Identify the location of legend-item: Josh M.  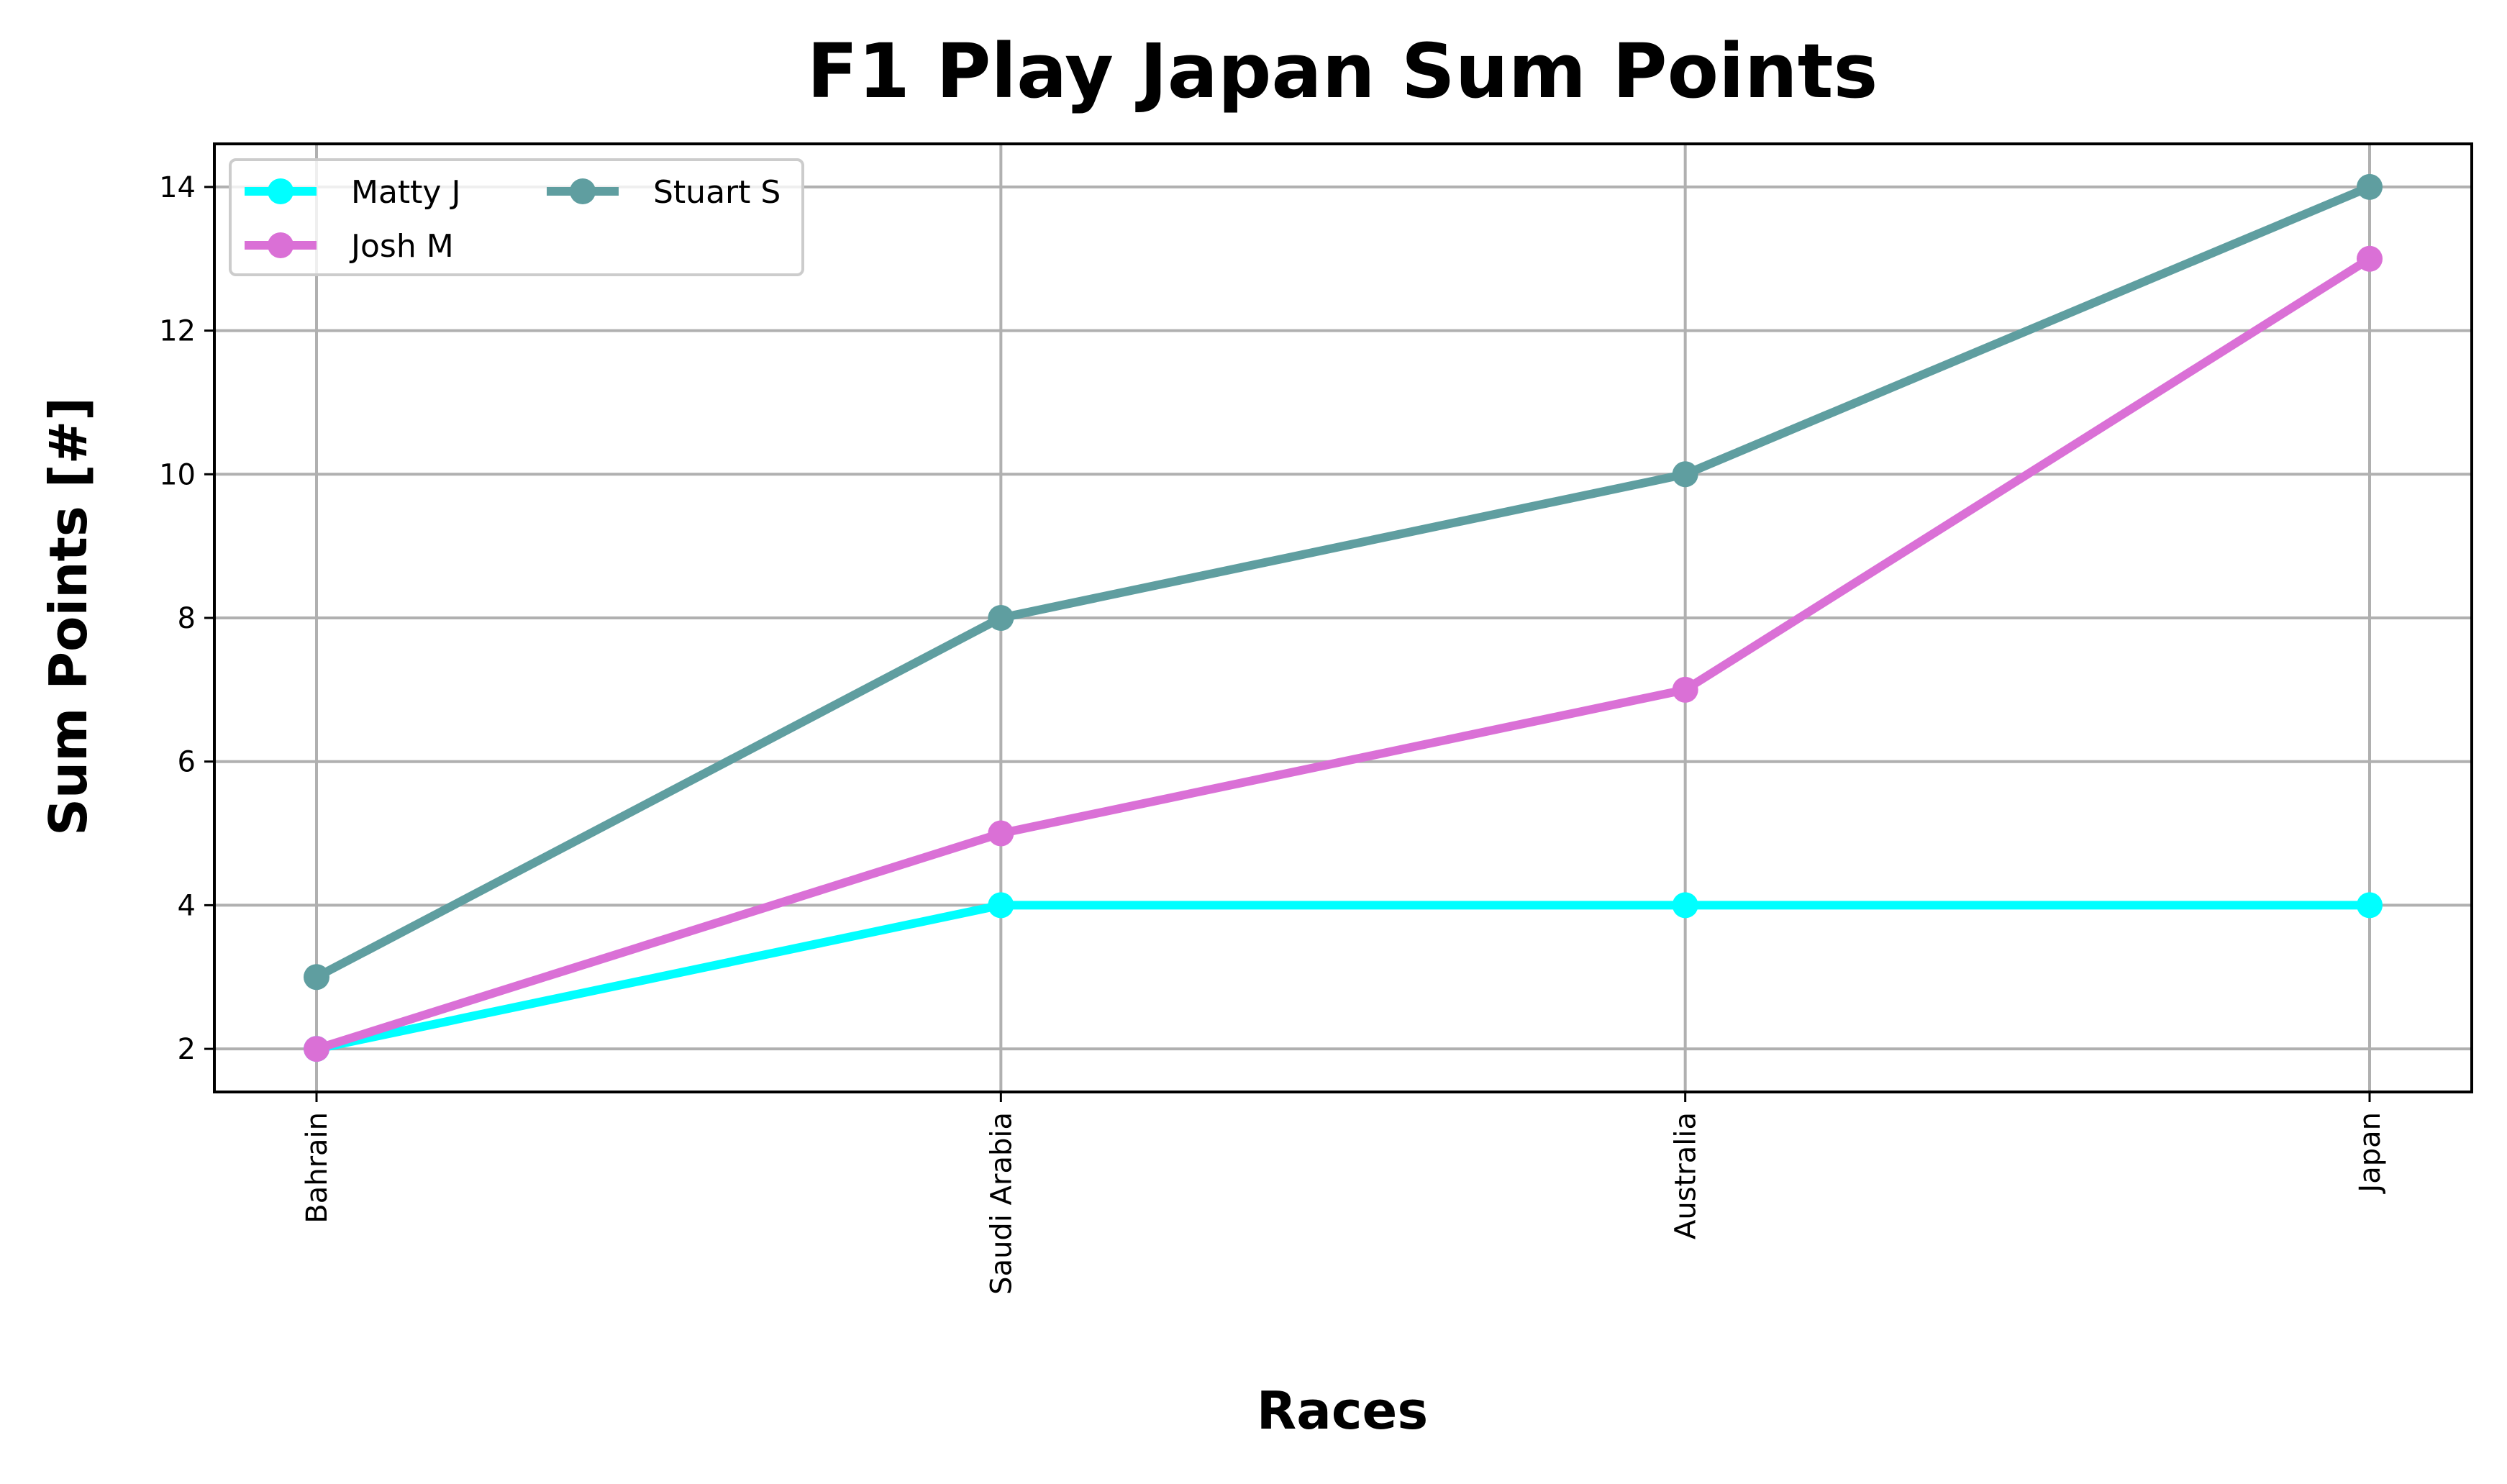
(349, 247).